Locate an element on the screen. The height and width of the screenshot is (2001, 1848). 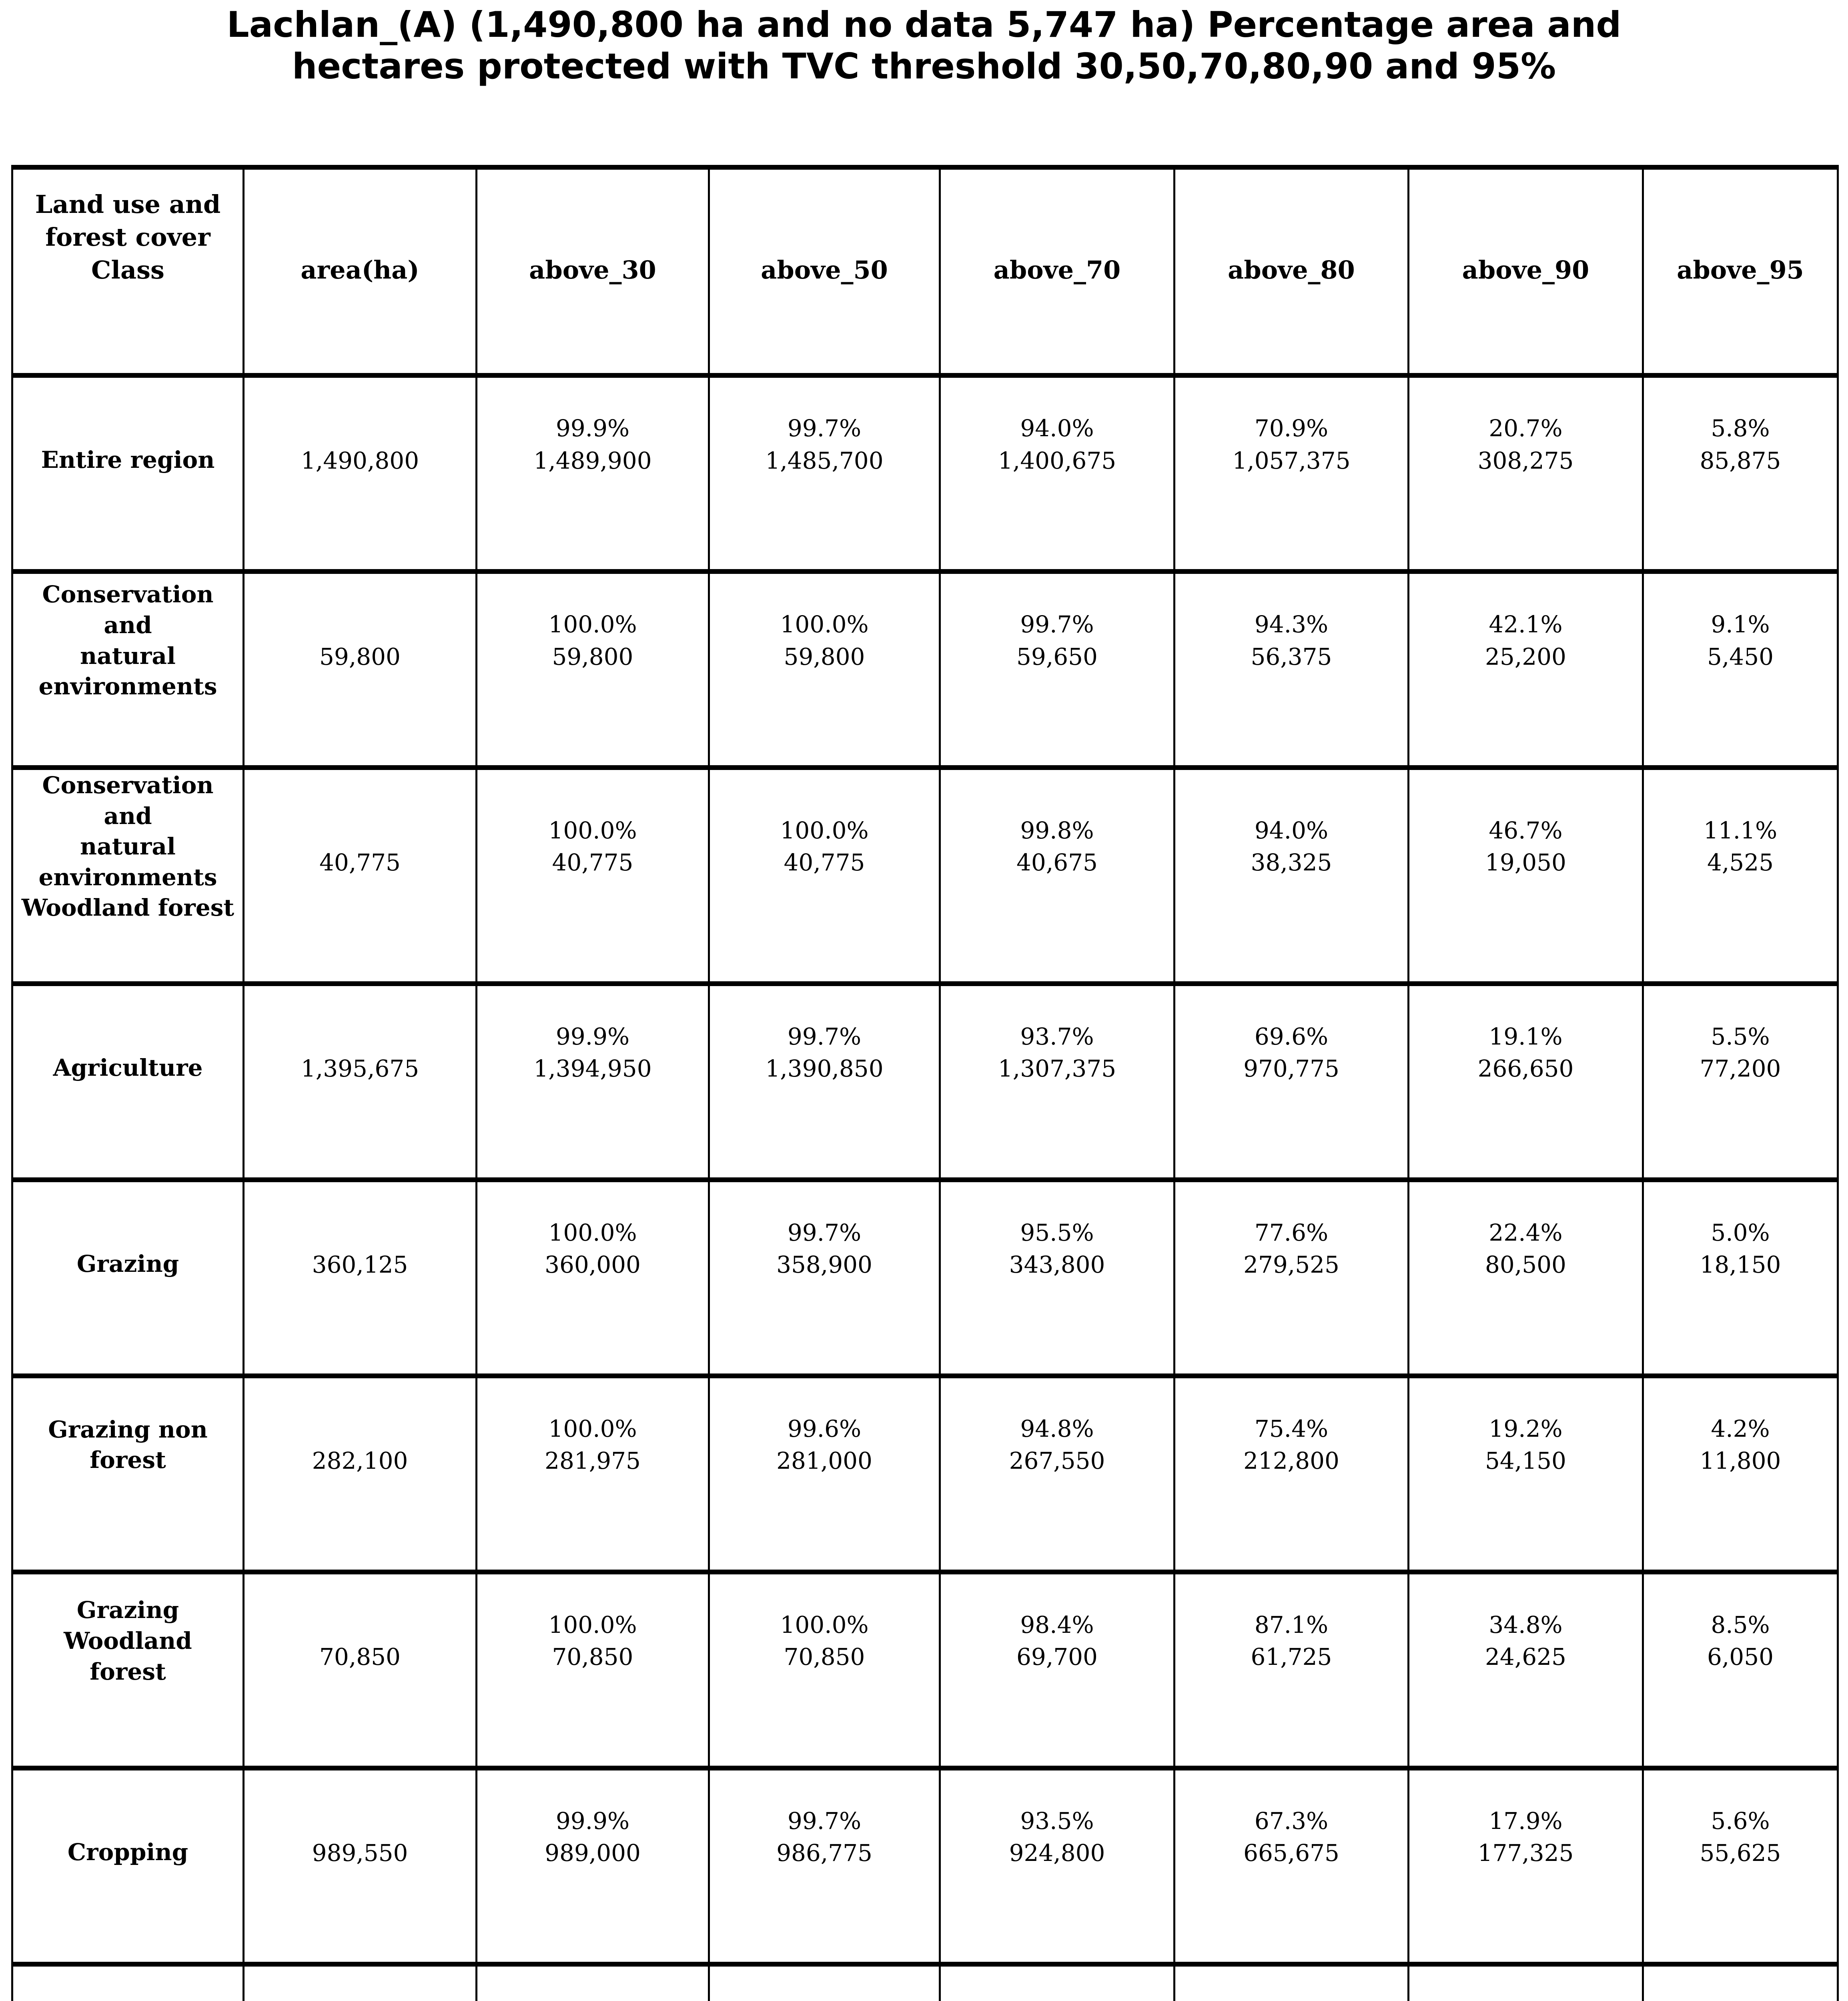
value-cell: 22.4% 80,500 is located at coordinates (1525, 1277).